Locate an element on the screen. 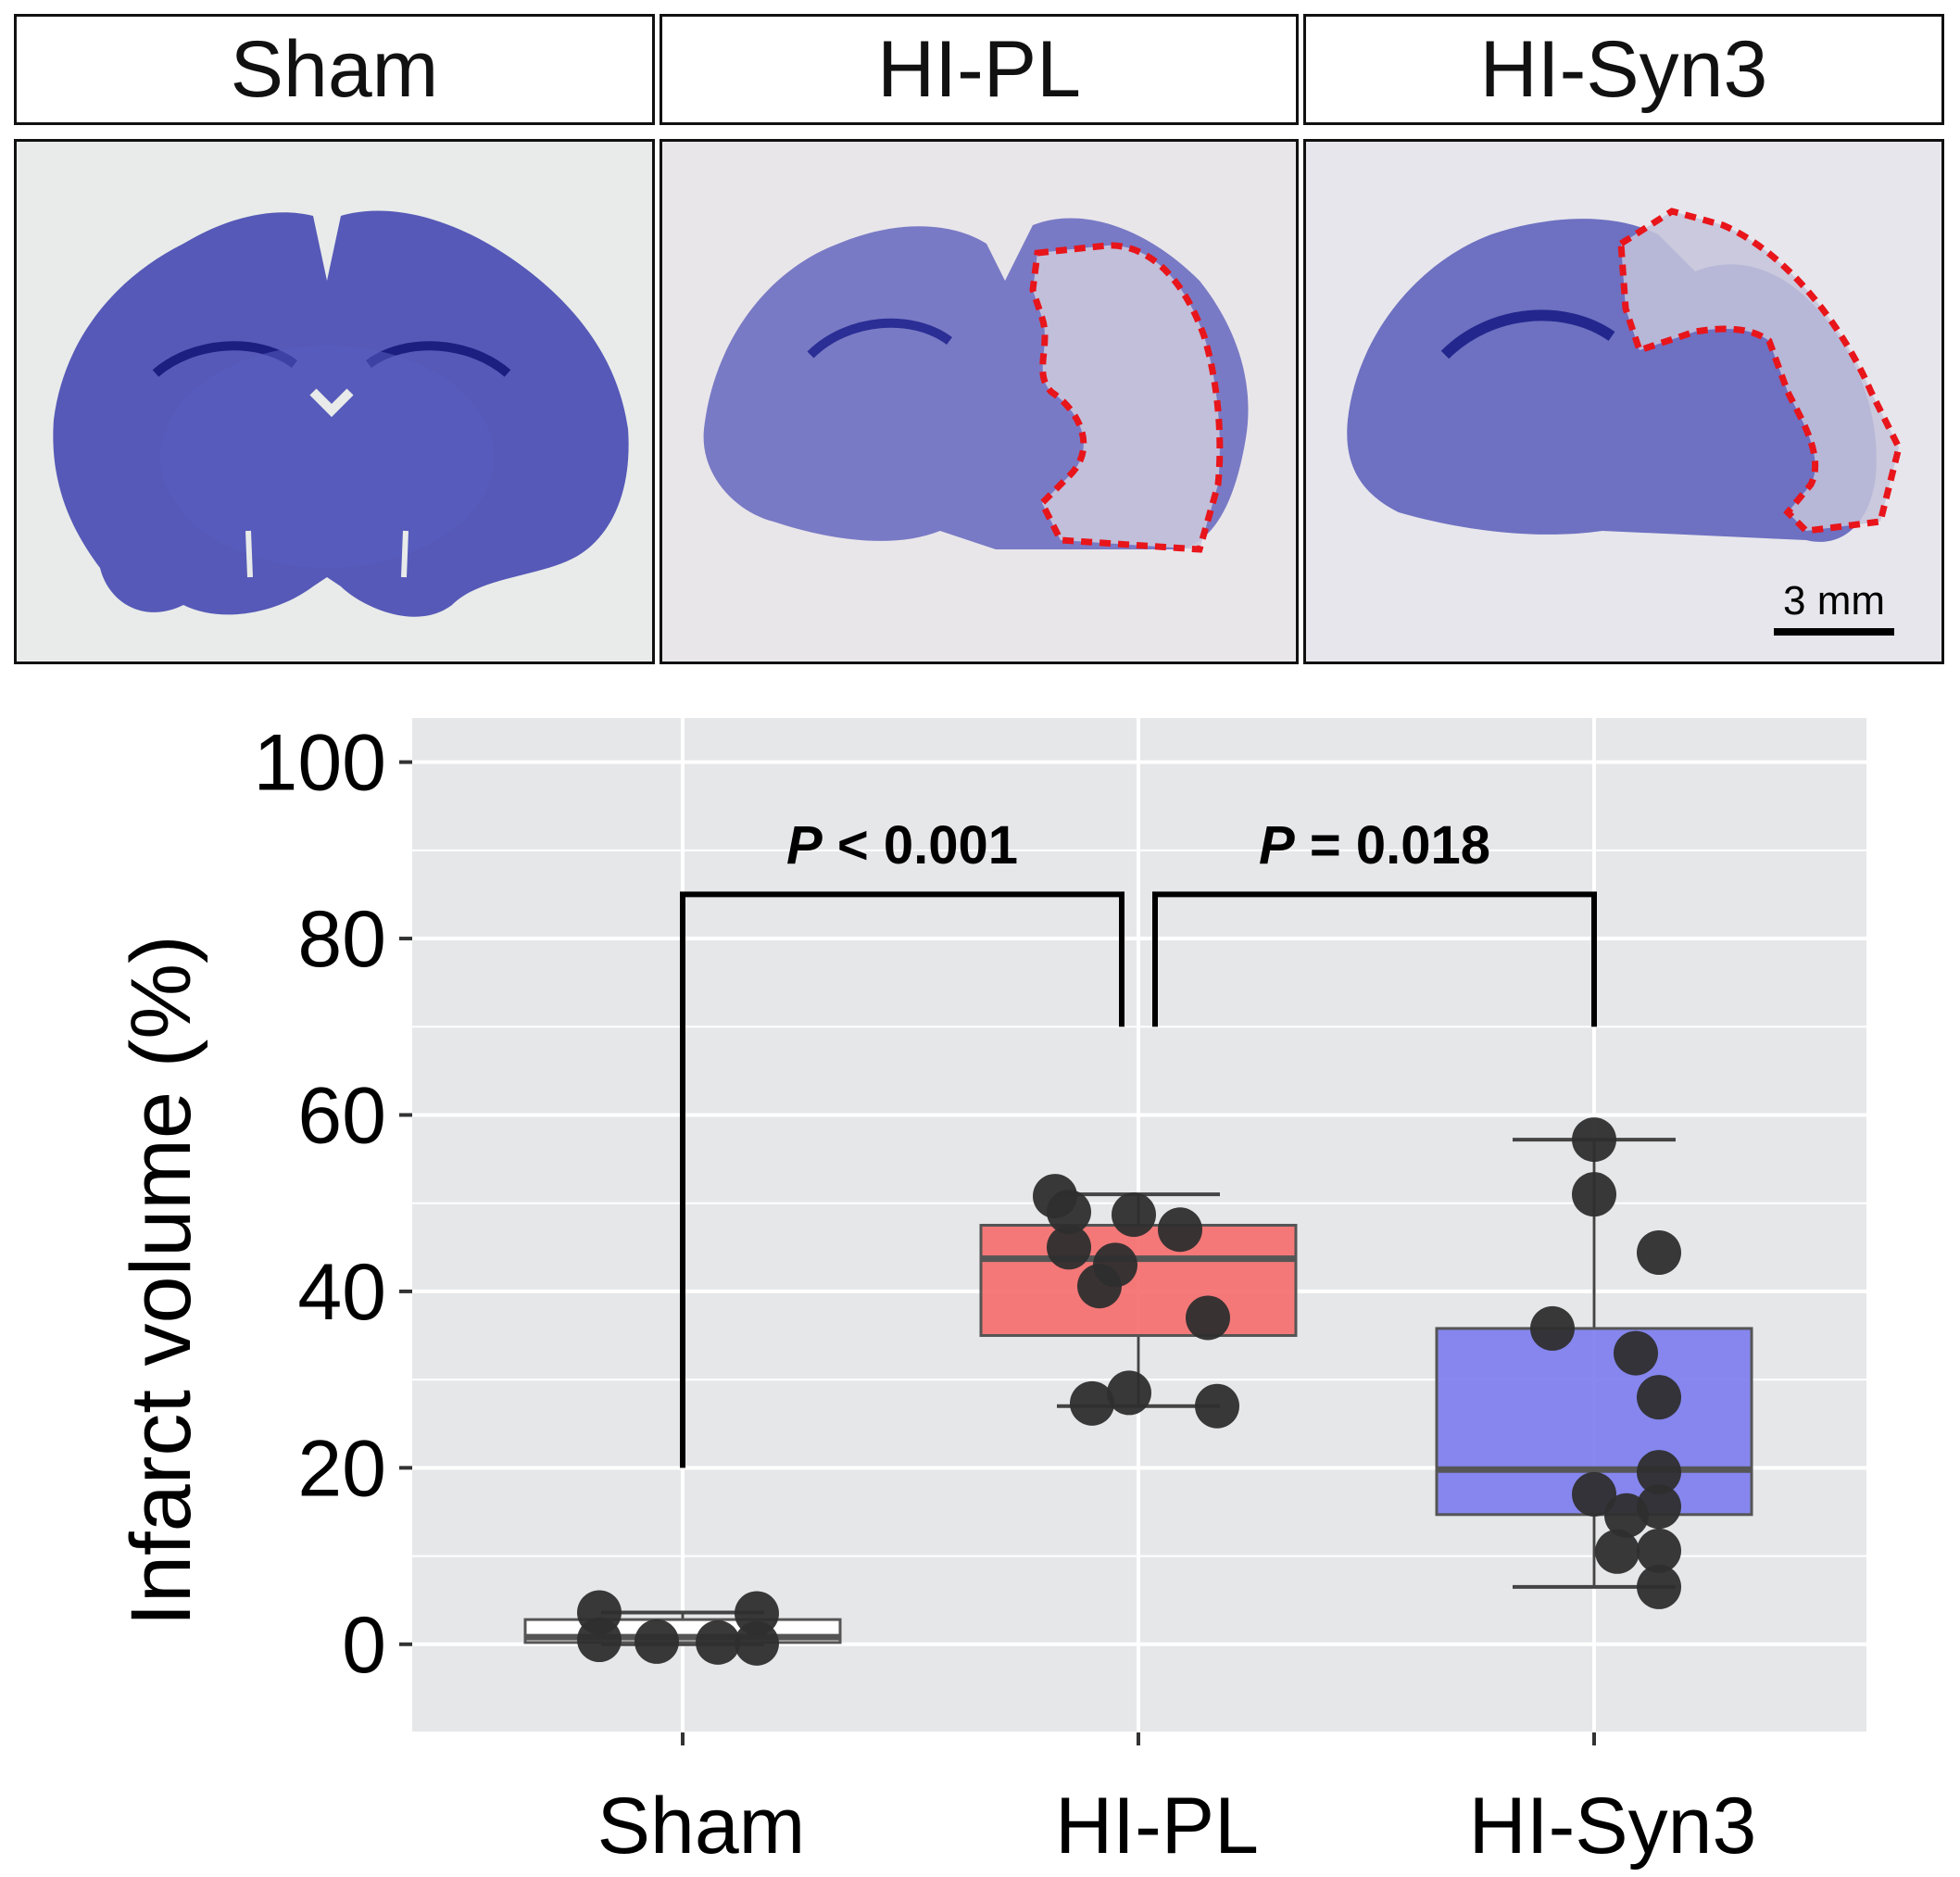 The width and height of the screenshot is (1960, 1877). box-iqr is located at coordinates (1138, 1281).